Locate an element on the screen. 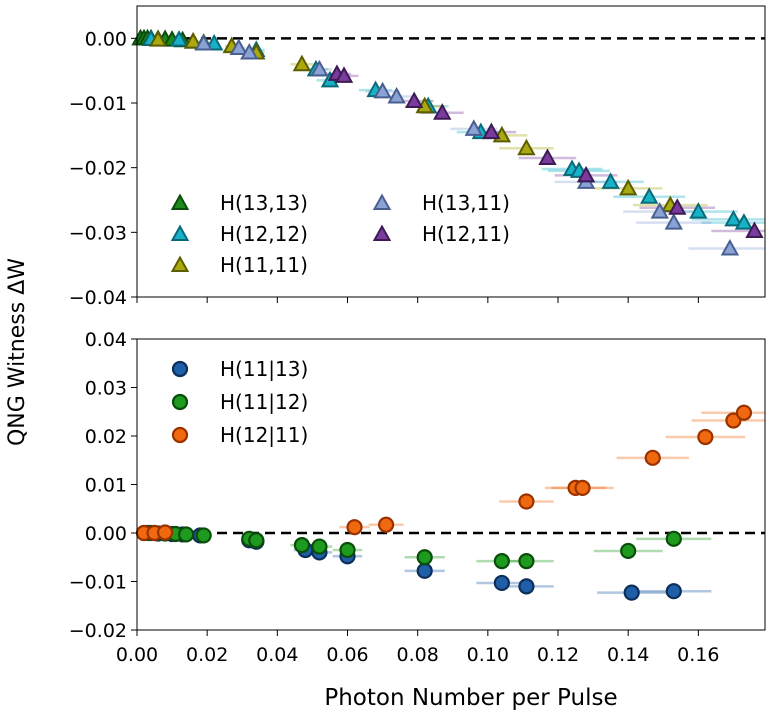  legend-label: H(11|13) is located at coordinates (264, 369).